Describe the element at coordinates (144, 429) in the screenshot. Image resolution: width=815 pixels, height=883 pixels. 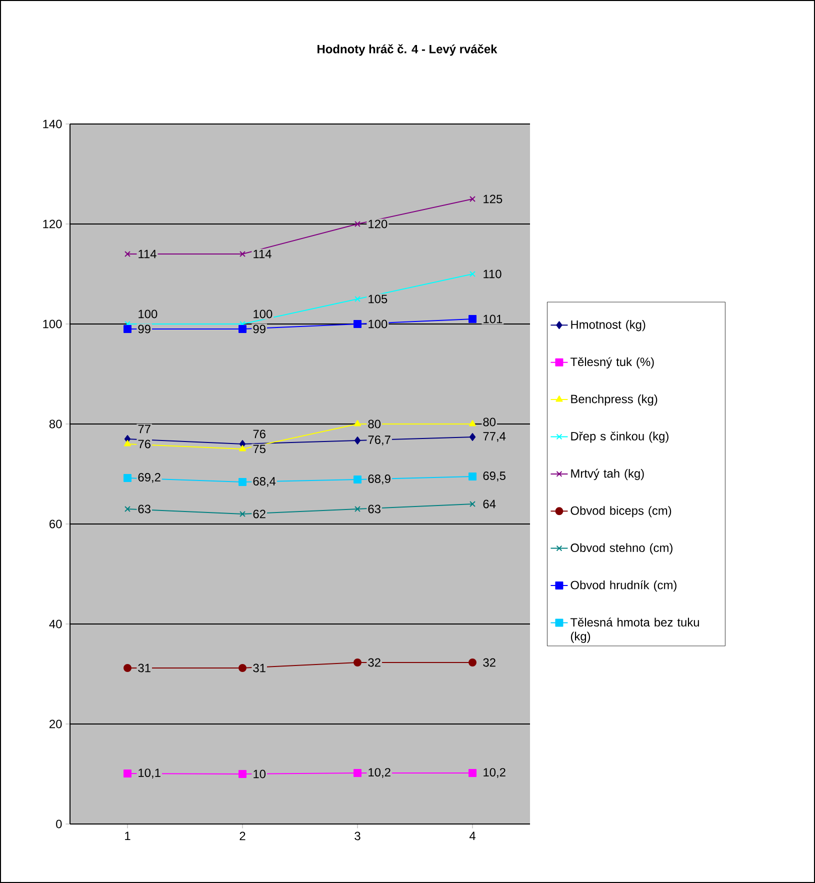
I see `data-label: 77` at that location.